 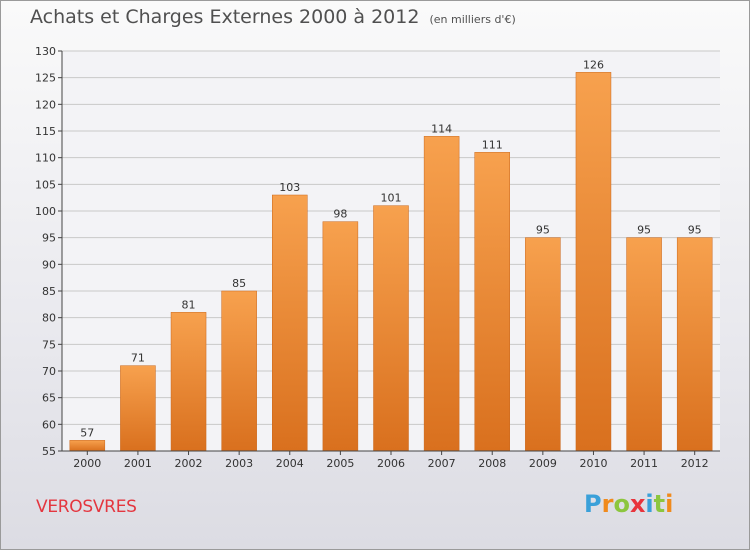 I want to click on data-label: 103, so click(x=289, y=187).